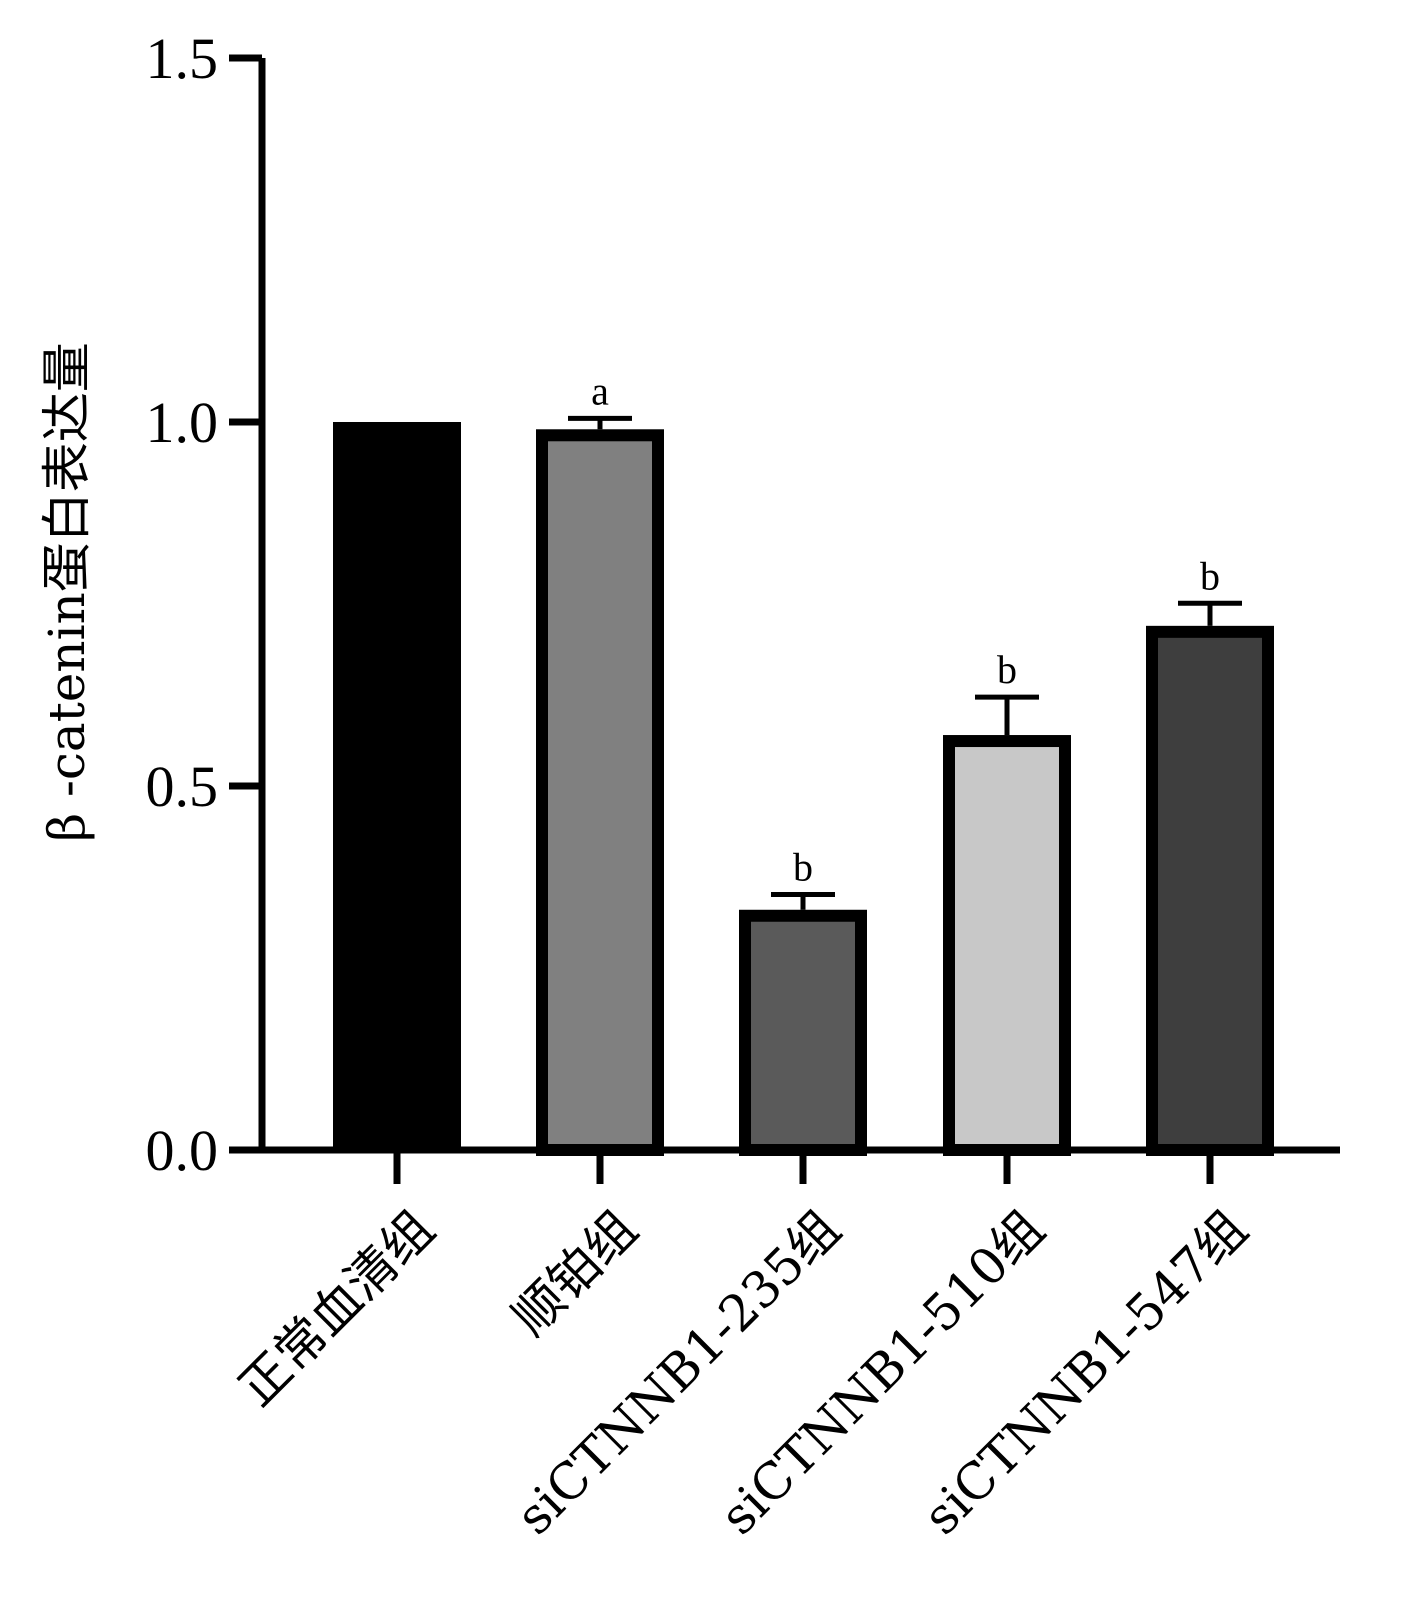 Image resolution: width=1417 pixels, height=1618 pixels. I want to click on x-tick-label: 顺铂组, so click(574, 1272).